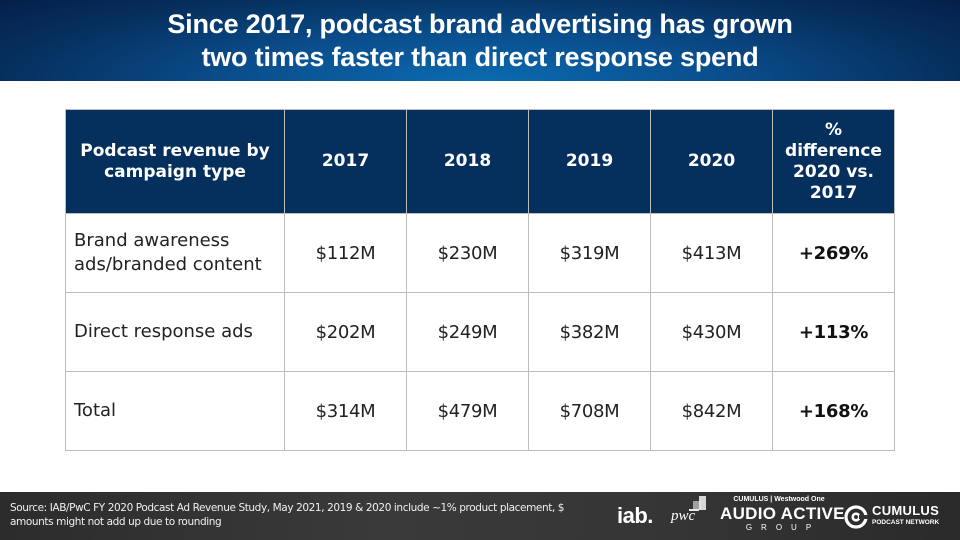 This screenshot has width=960, height=540. I want to click on header-2018: 2018, so click(467, 161).